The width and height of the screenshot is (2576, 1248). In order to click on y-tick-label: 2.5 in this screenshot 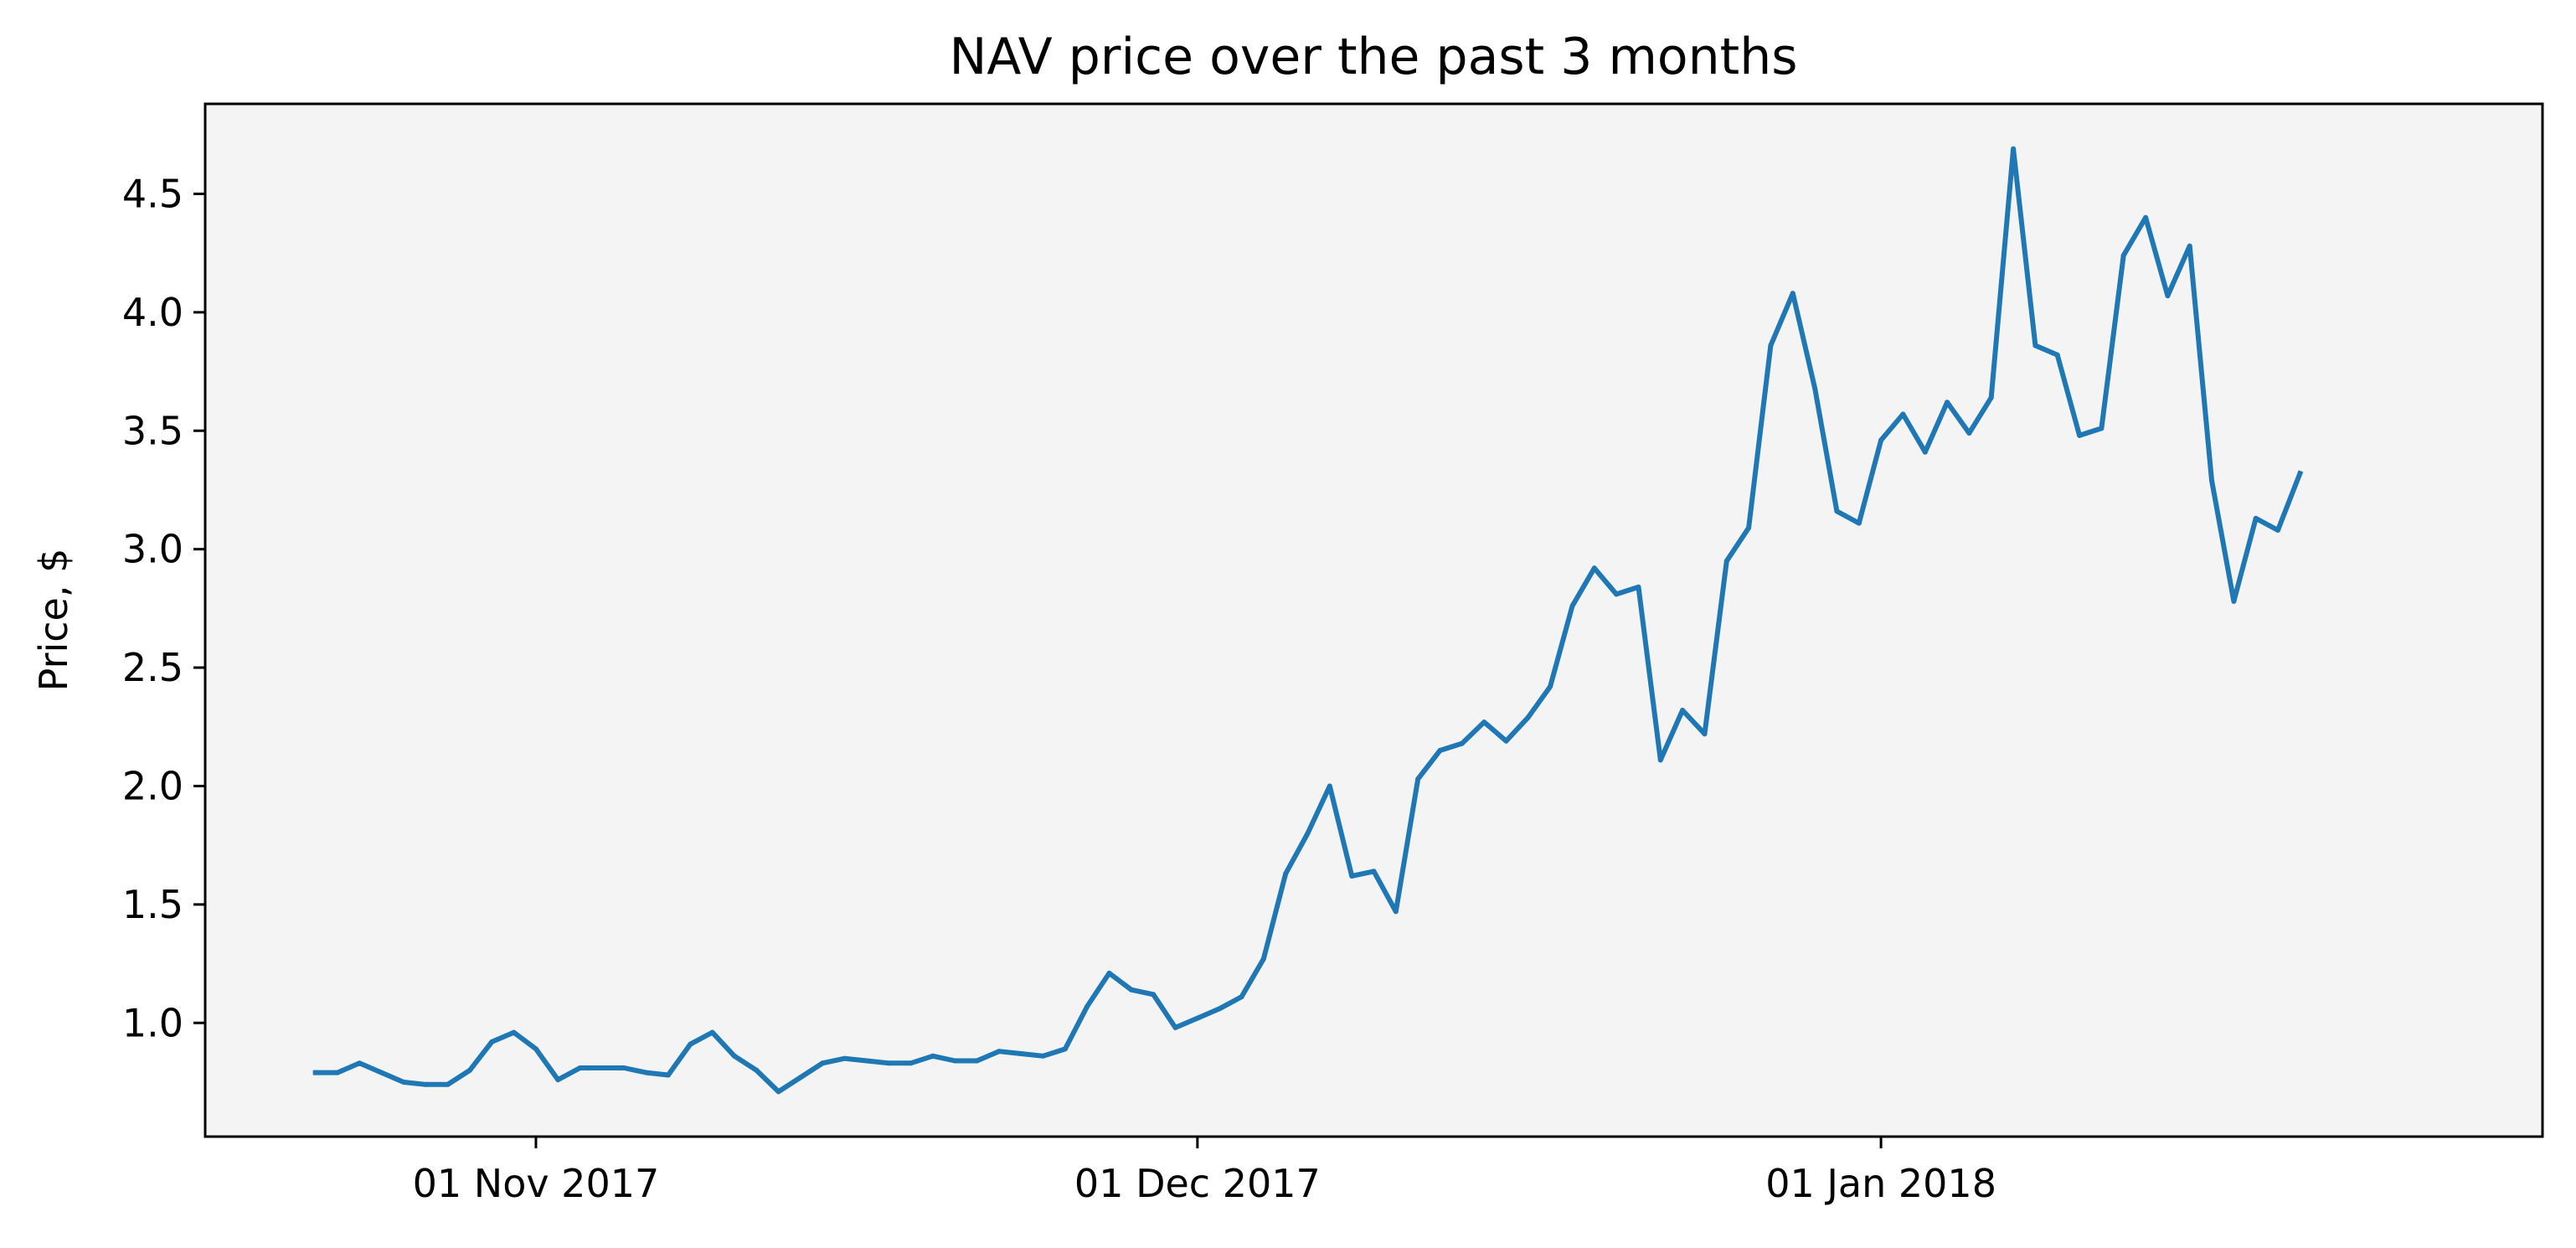, I will do `click(152, 668)`.